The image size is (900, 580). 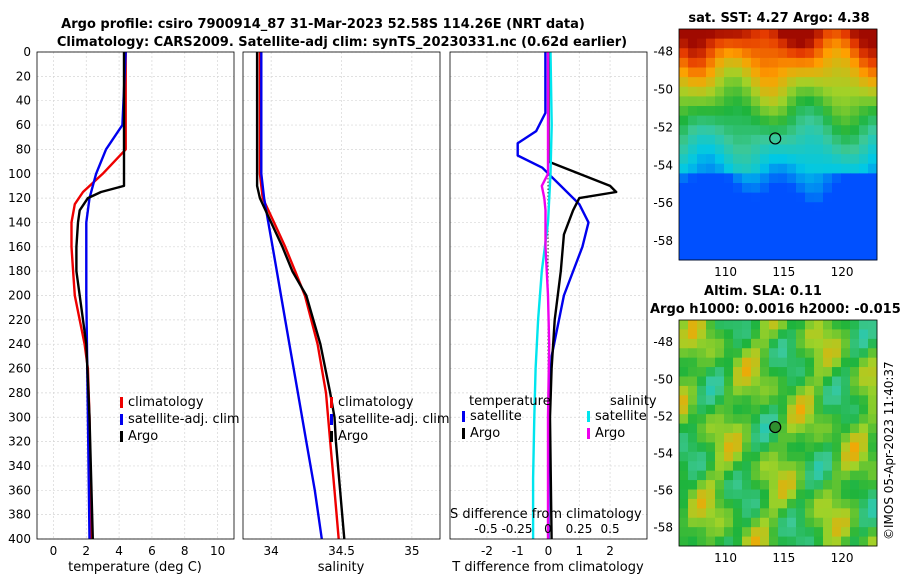 What do you see at coordinates (546, 514) in the screenshot?
I see `s-difference-label: S difference from climatology` at bounding box center [546, 514].